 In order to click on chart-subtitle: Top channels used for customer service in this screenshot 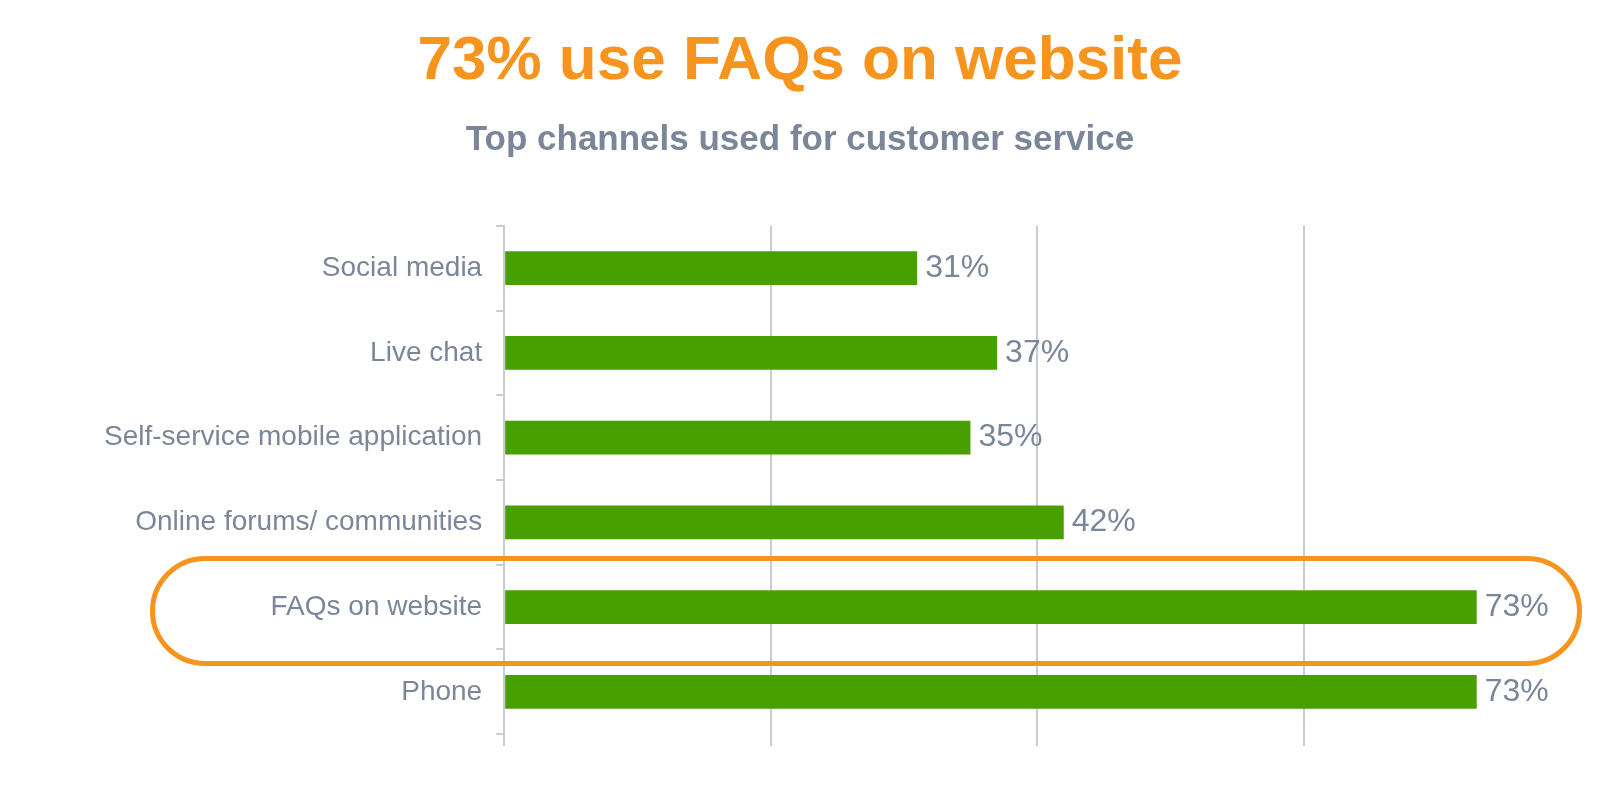, I will do `click(800, 138)`.